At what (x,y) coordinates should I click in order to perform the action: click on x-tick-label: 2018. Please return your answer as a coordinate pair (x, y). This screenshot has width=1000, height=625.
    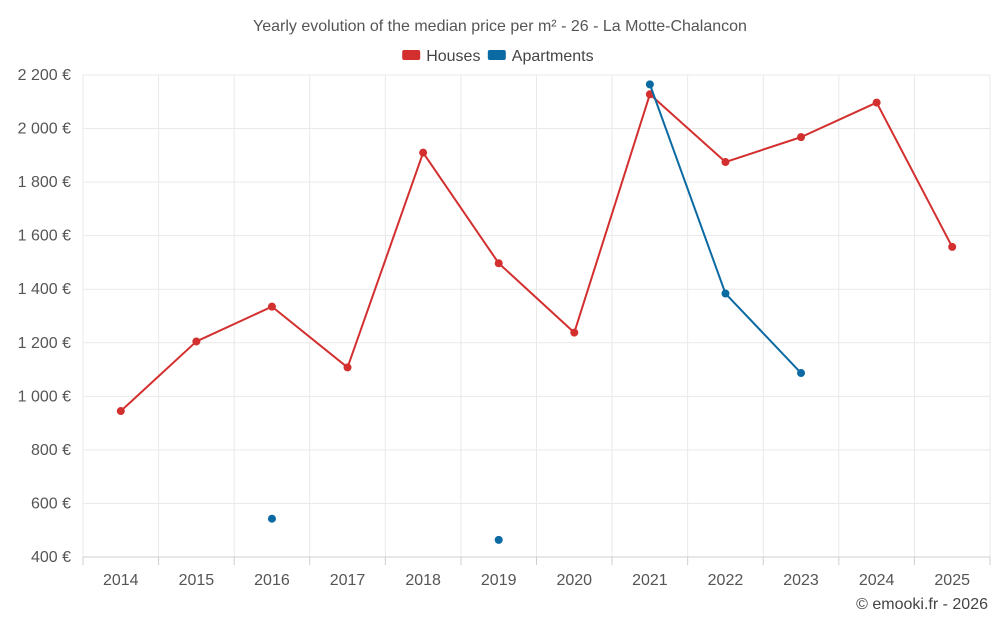
    Looking at the image, I should click on (423, 580).